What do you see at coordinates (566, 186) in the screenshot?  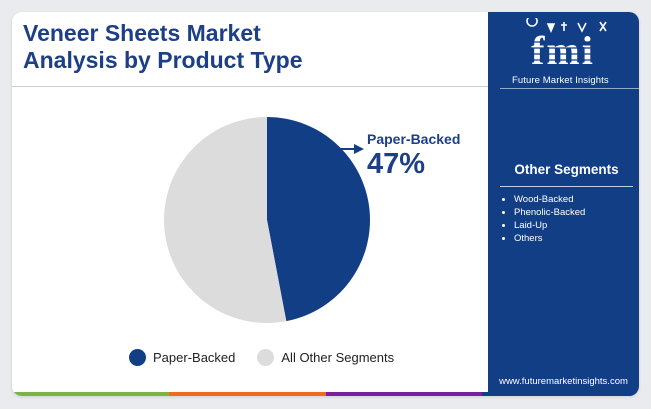 I see `other-segments-divider` at bounding box center [566, 186].